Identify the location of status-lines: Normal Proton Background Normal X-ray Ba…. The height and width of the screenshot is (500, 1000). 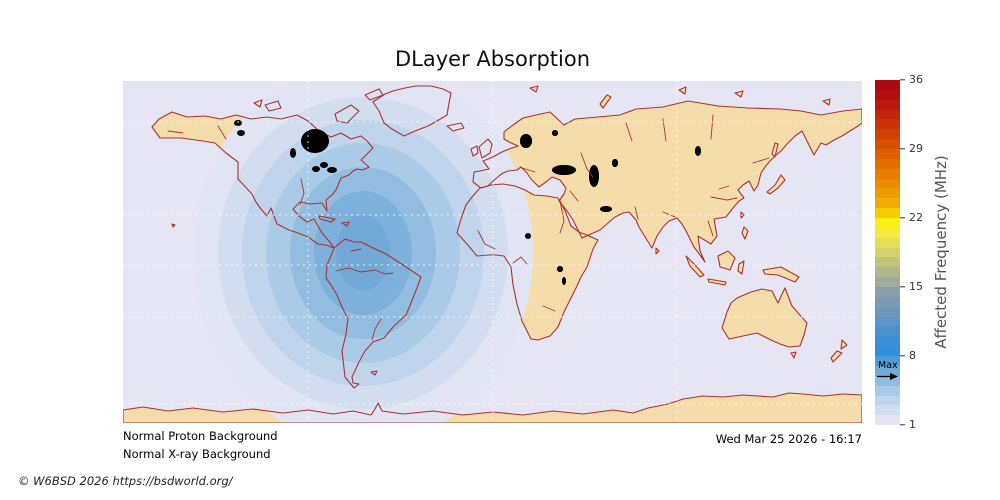
(200, 445).